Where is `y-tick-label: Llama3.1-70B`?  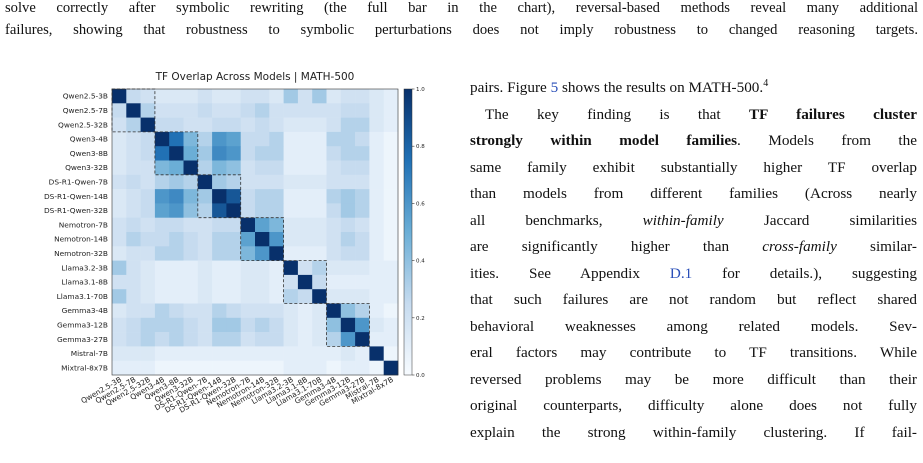
y-tick-label: Llama3.1-70B is located at coordinates (82, 296).